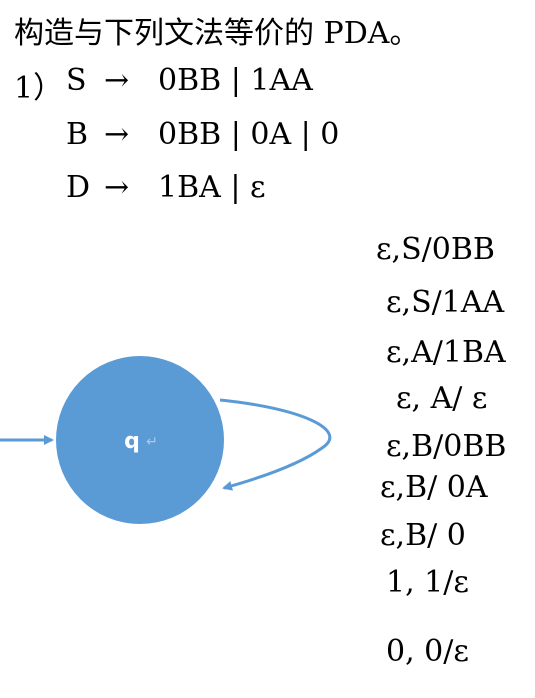  I want to click on transition-label: ε, A/ ε, so click(442, 398).